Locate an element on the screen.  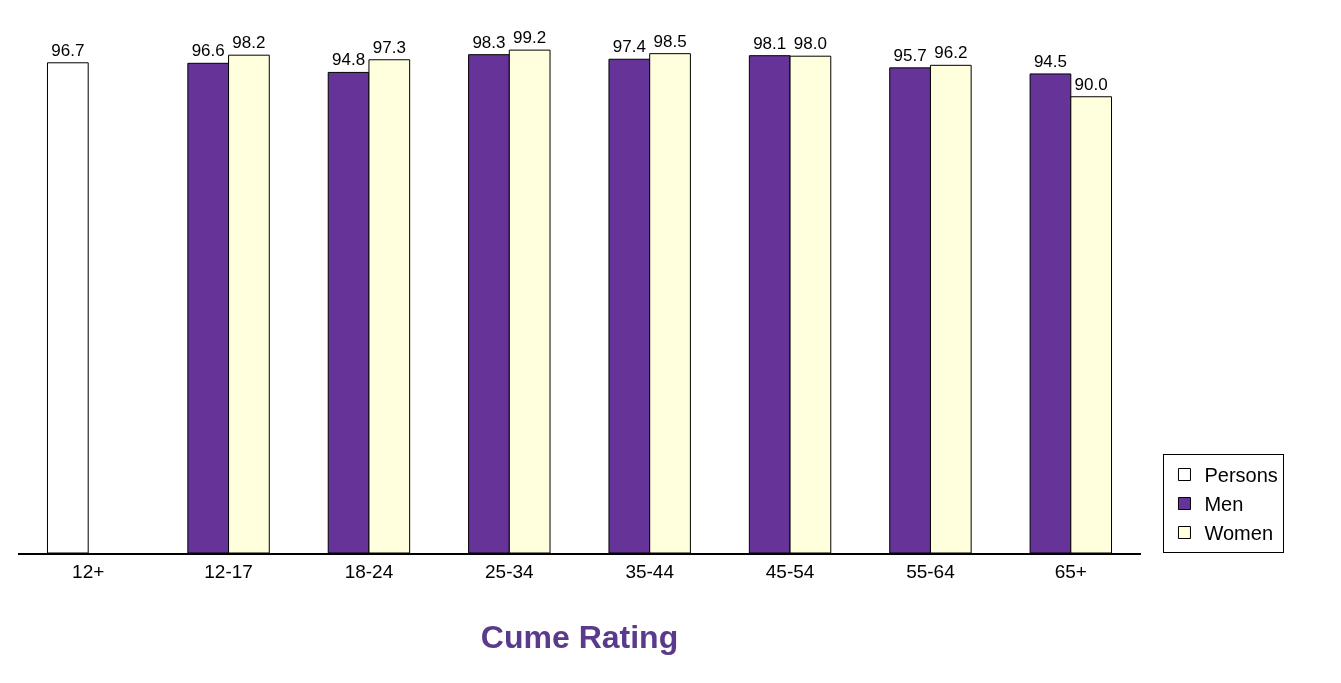
data-label: 98.5 is located at coordinates (670, 41).